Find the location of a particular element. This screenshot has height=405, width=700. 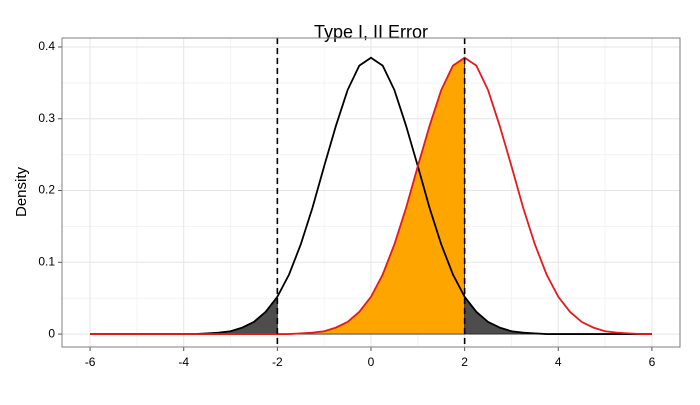

y-tick-label: 0.1 is located at coordinates (46, 261).